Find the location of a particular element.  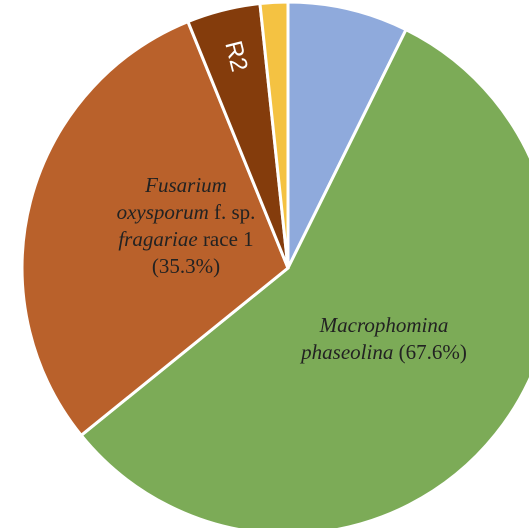

label-word: fragariae is located at coordinates (157, 239).